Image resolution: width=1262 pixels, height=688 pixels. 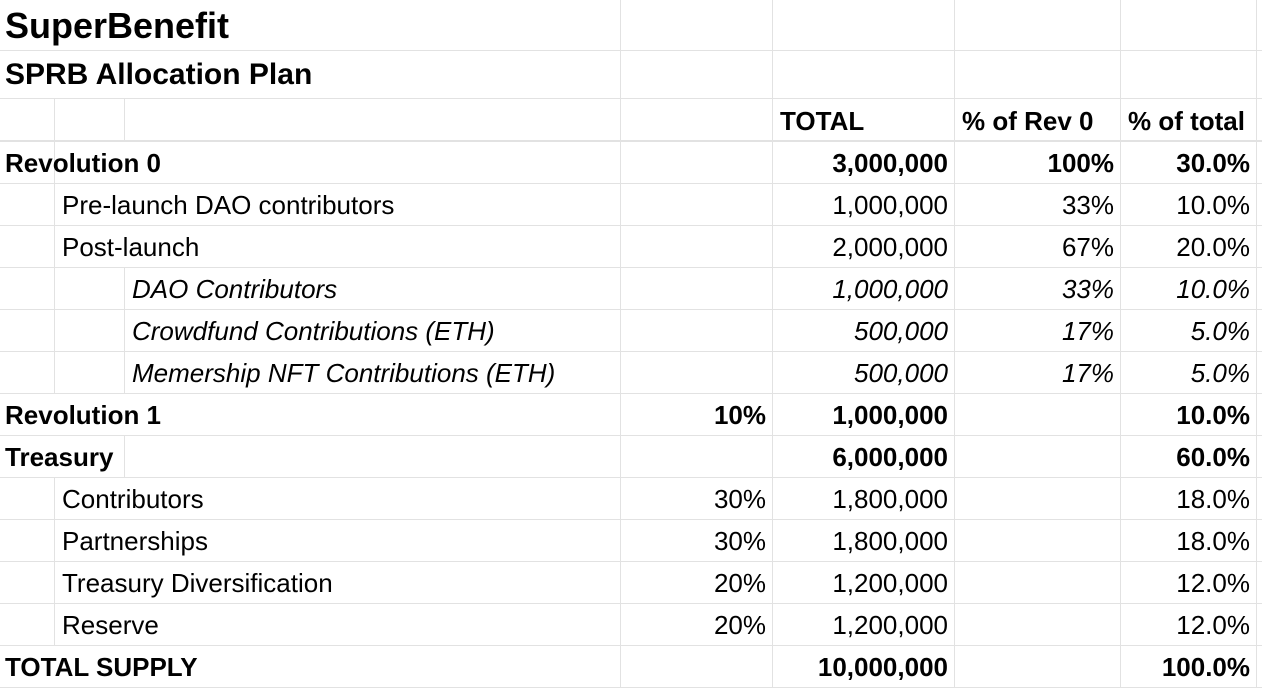 What do you see at coordinates (1213, 457) in the screenshot?
I see `row-pct-total: 60.0%` at bounding box center [1213, 457].